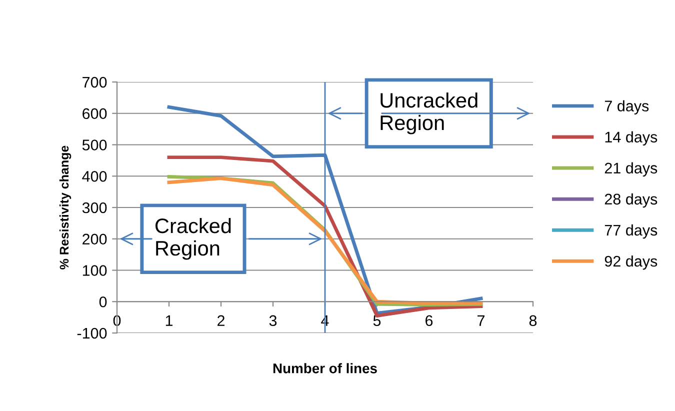 The height and width of the screenshot is (411, 675). Describe the element at coordinates (631, 231) in the screenshot. I see `legend-label: 77 days` at that location.